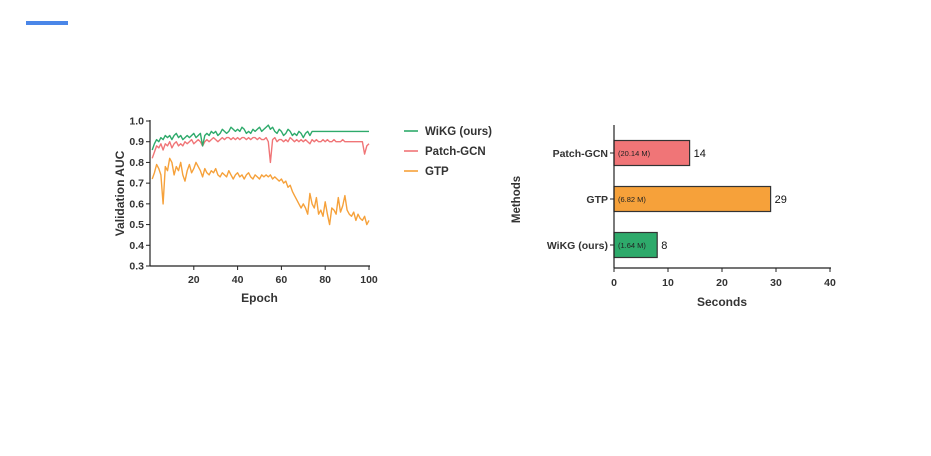 This screenshot has width=931, height=456. What do you see at coordinates (120, 193) in the screenshot?
I see `line-chart-y-label: Validation AUC` at bounding box center [120, 193].